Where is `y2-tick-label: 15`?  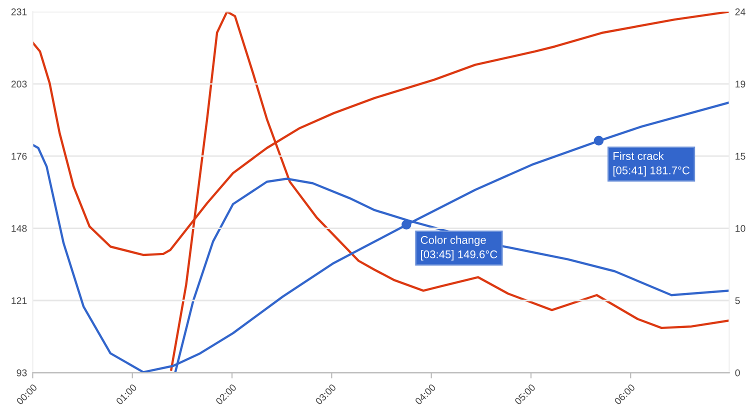
y2-tick-label: 15 is located at coordinates (741, 156).